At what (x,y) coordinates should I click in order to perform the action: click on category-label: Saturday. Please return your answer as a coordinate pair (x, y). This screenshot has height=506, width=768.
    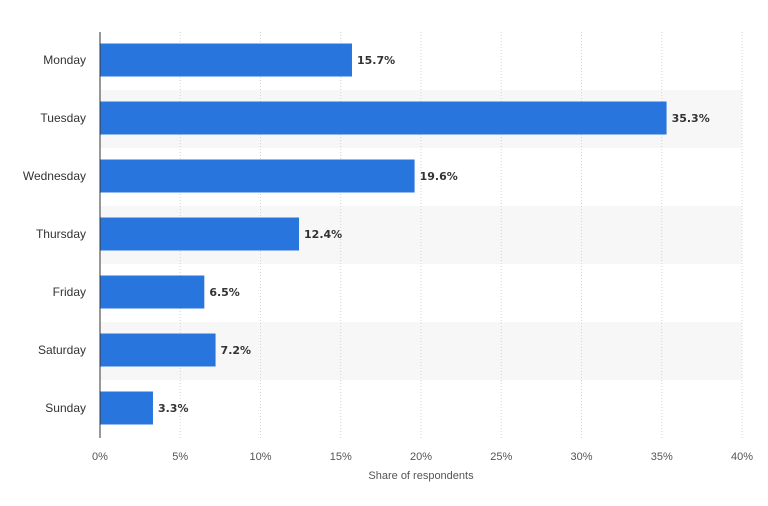
    Looking at the image, I should click on (62, 350).